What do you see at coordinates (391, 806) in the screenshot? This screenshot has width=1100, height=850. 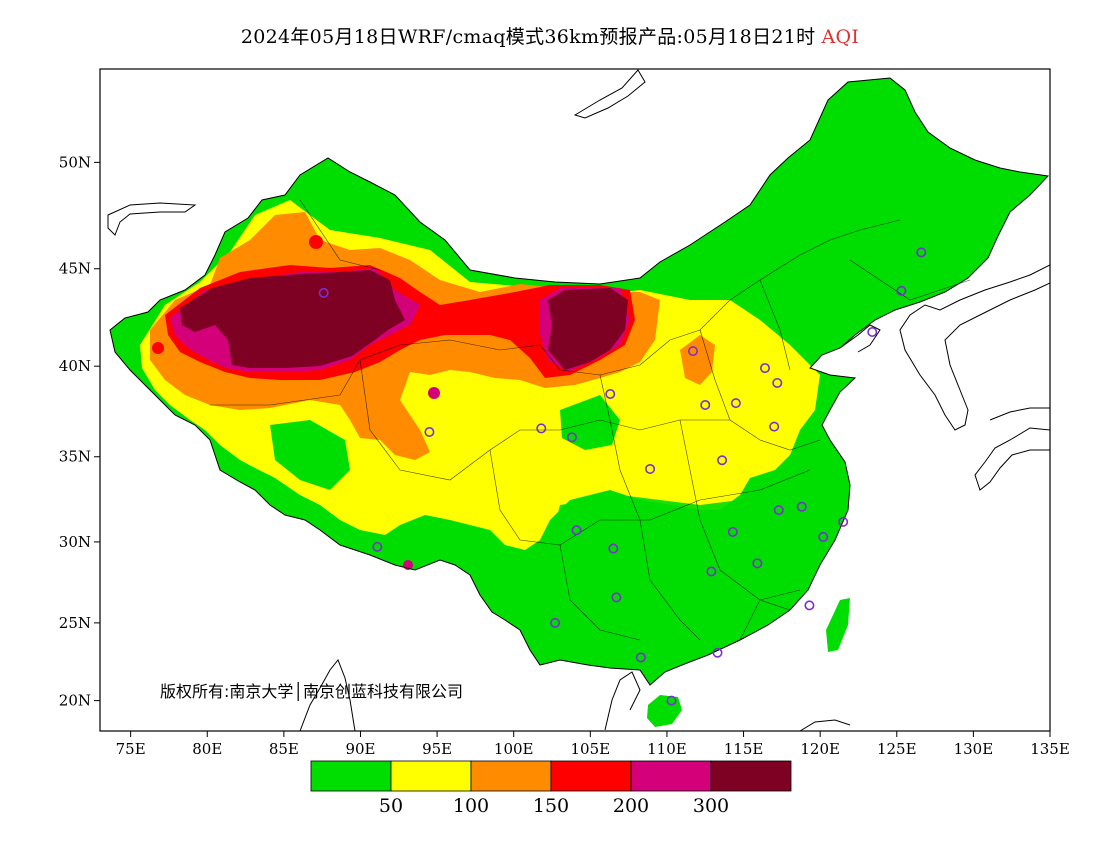 I see `colorbar-label: 50` at bounding box center [391, 806].